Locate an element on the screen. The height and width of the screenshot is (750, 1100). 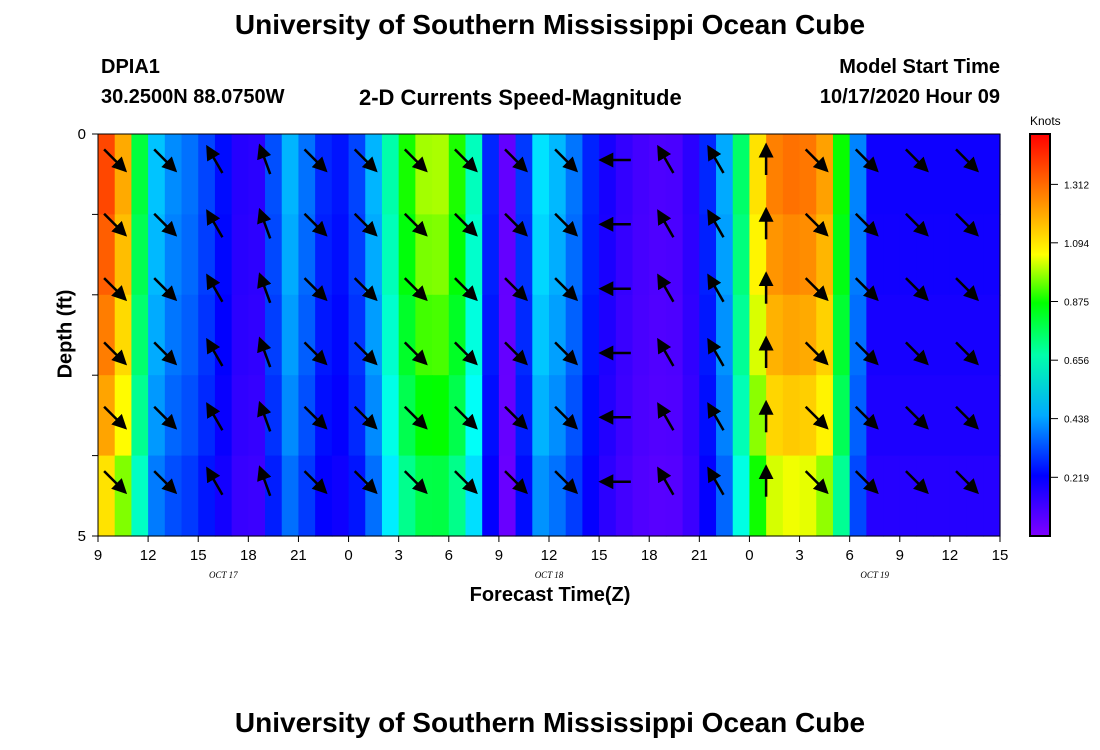
y-tick-label: 0 is located at coordinates (82, 134).